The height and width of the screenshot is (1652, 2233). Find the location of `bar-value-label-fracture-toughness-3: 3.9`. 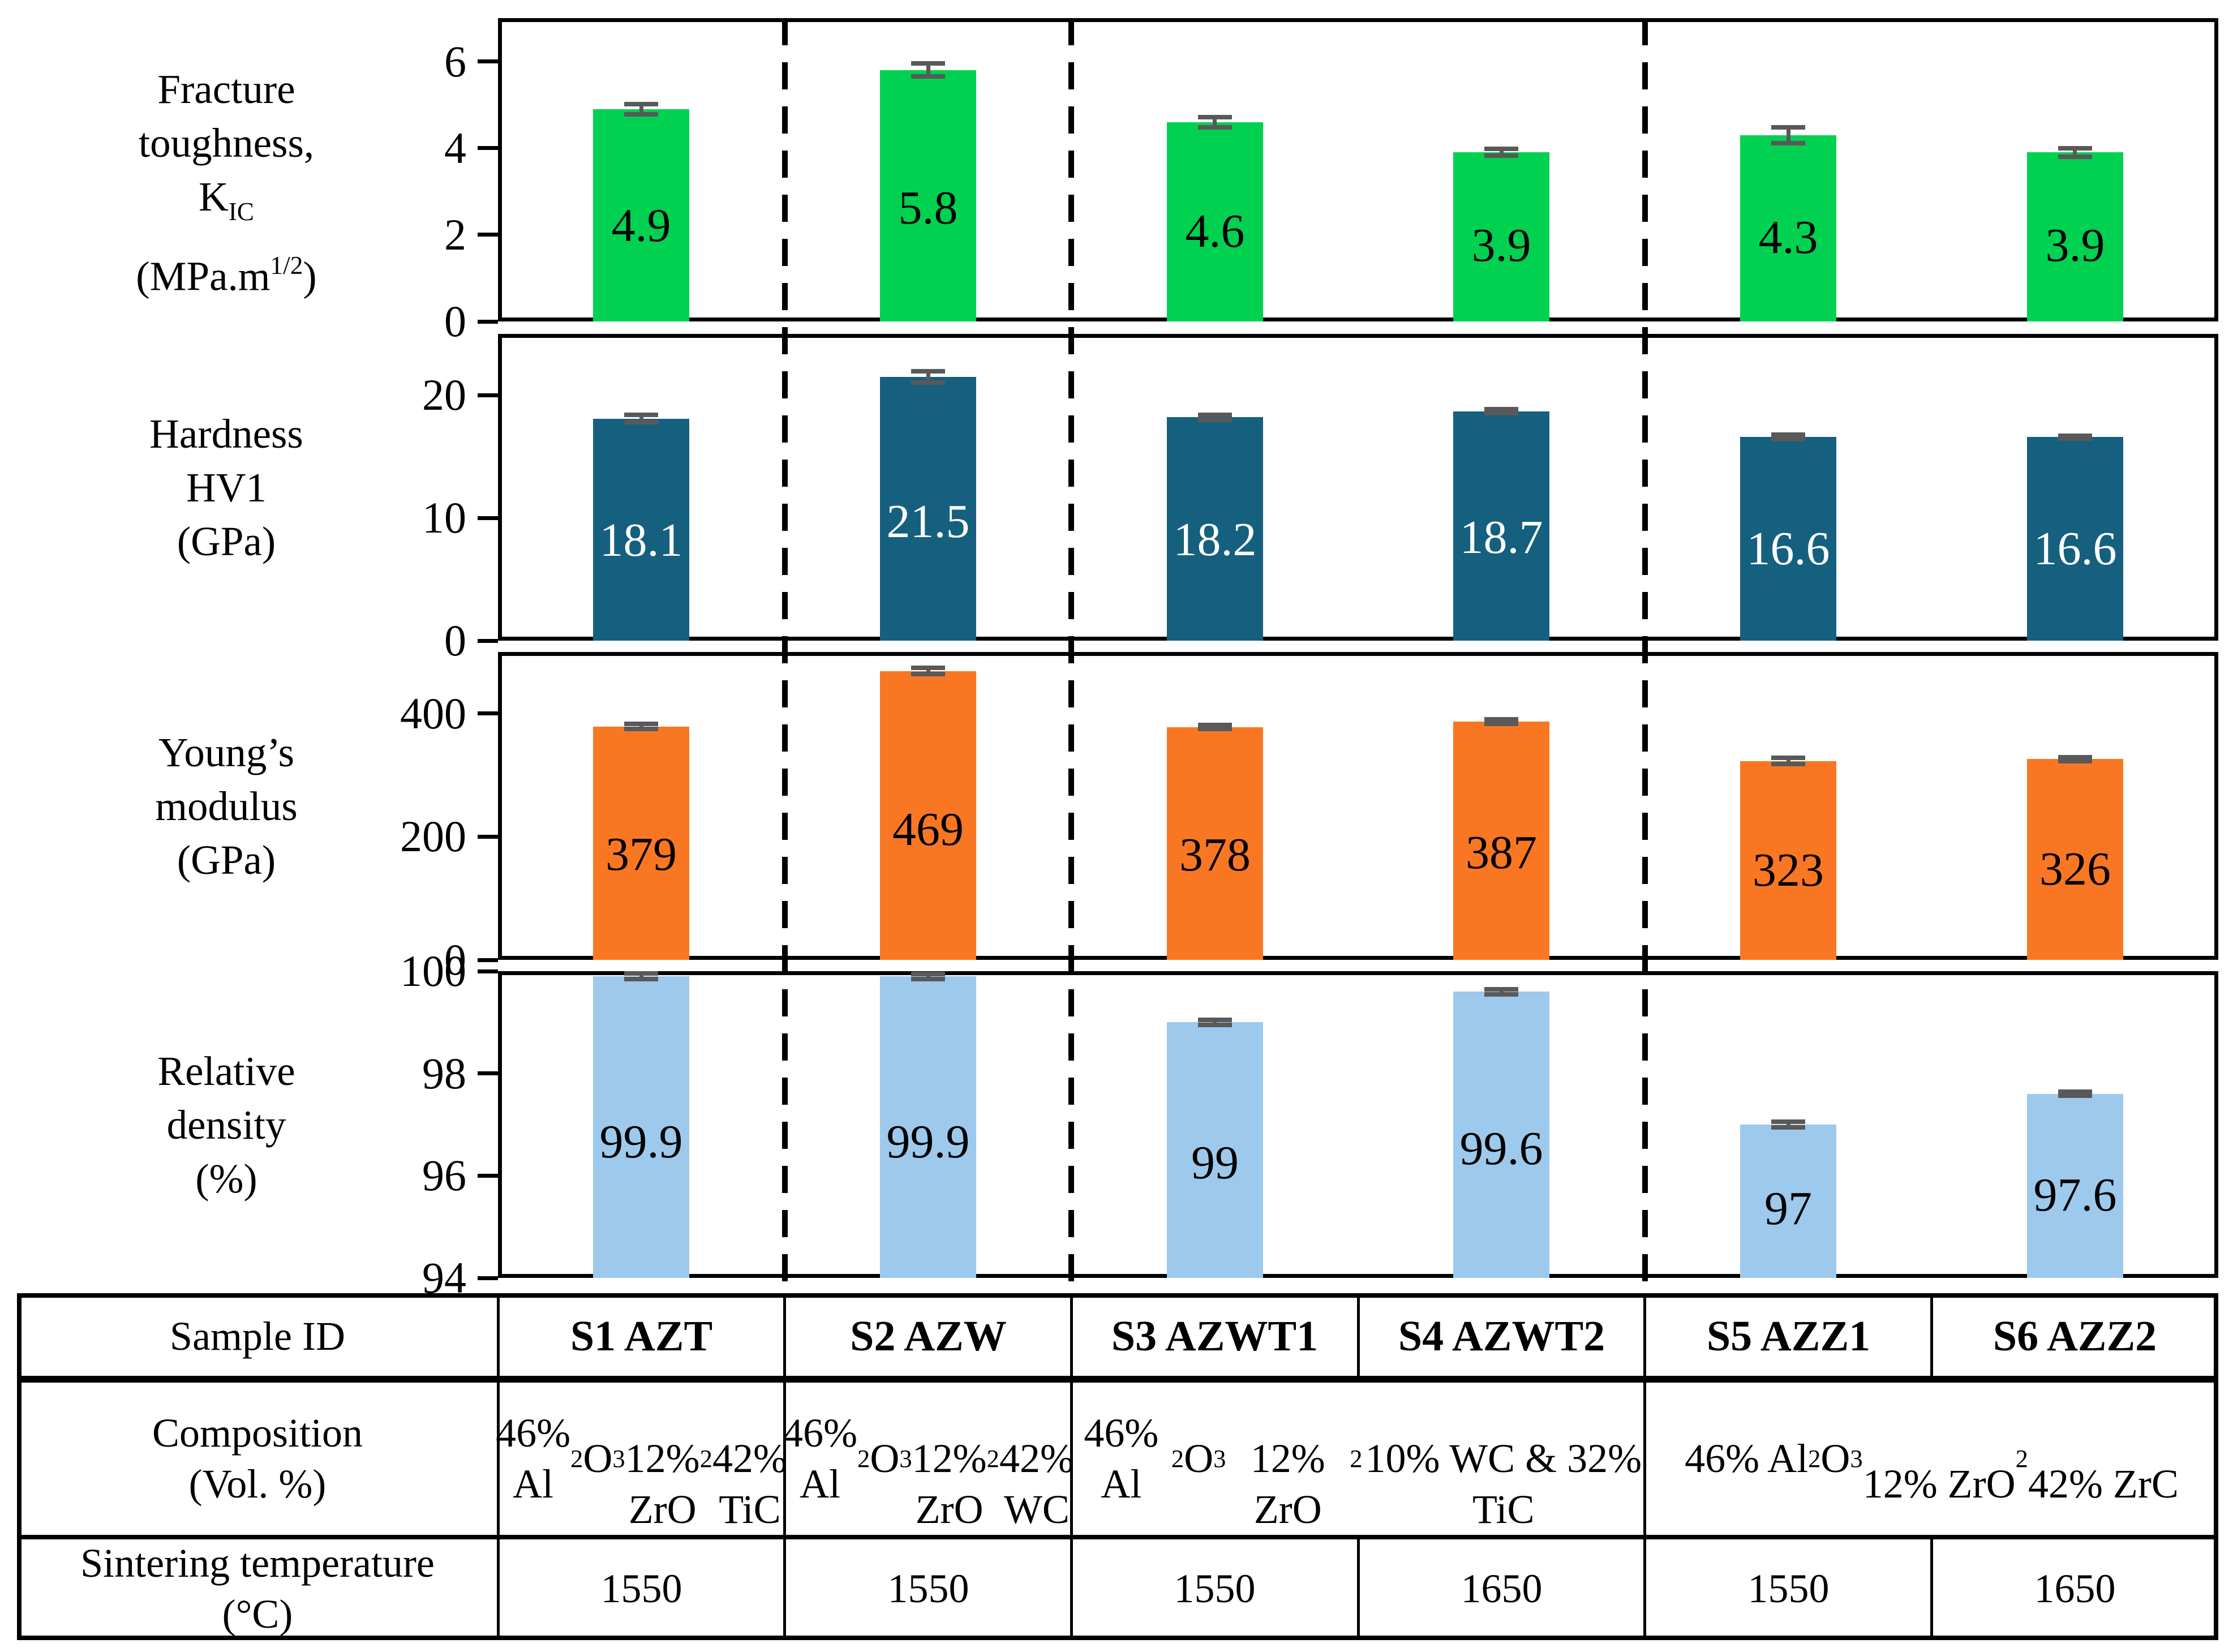

bar-value-label-fracture-toughness-3: 3.9 is located at coordinates (1501, 246).